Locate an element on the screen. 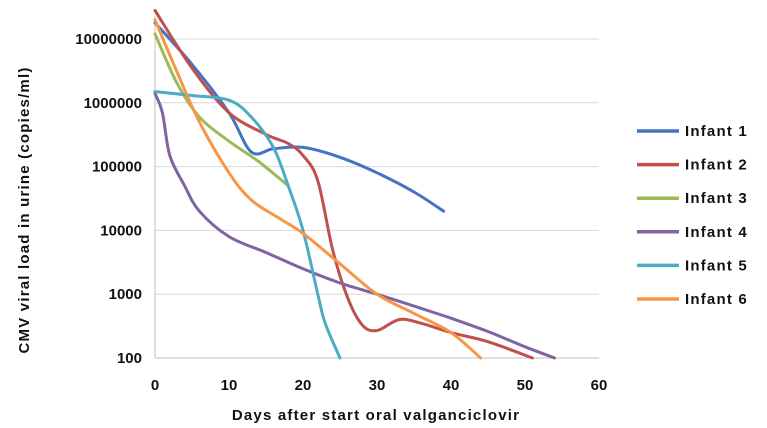 This screenshot has width=767, height=428. legend-label: Infant 2 is located at coordinates (716, 165).